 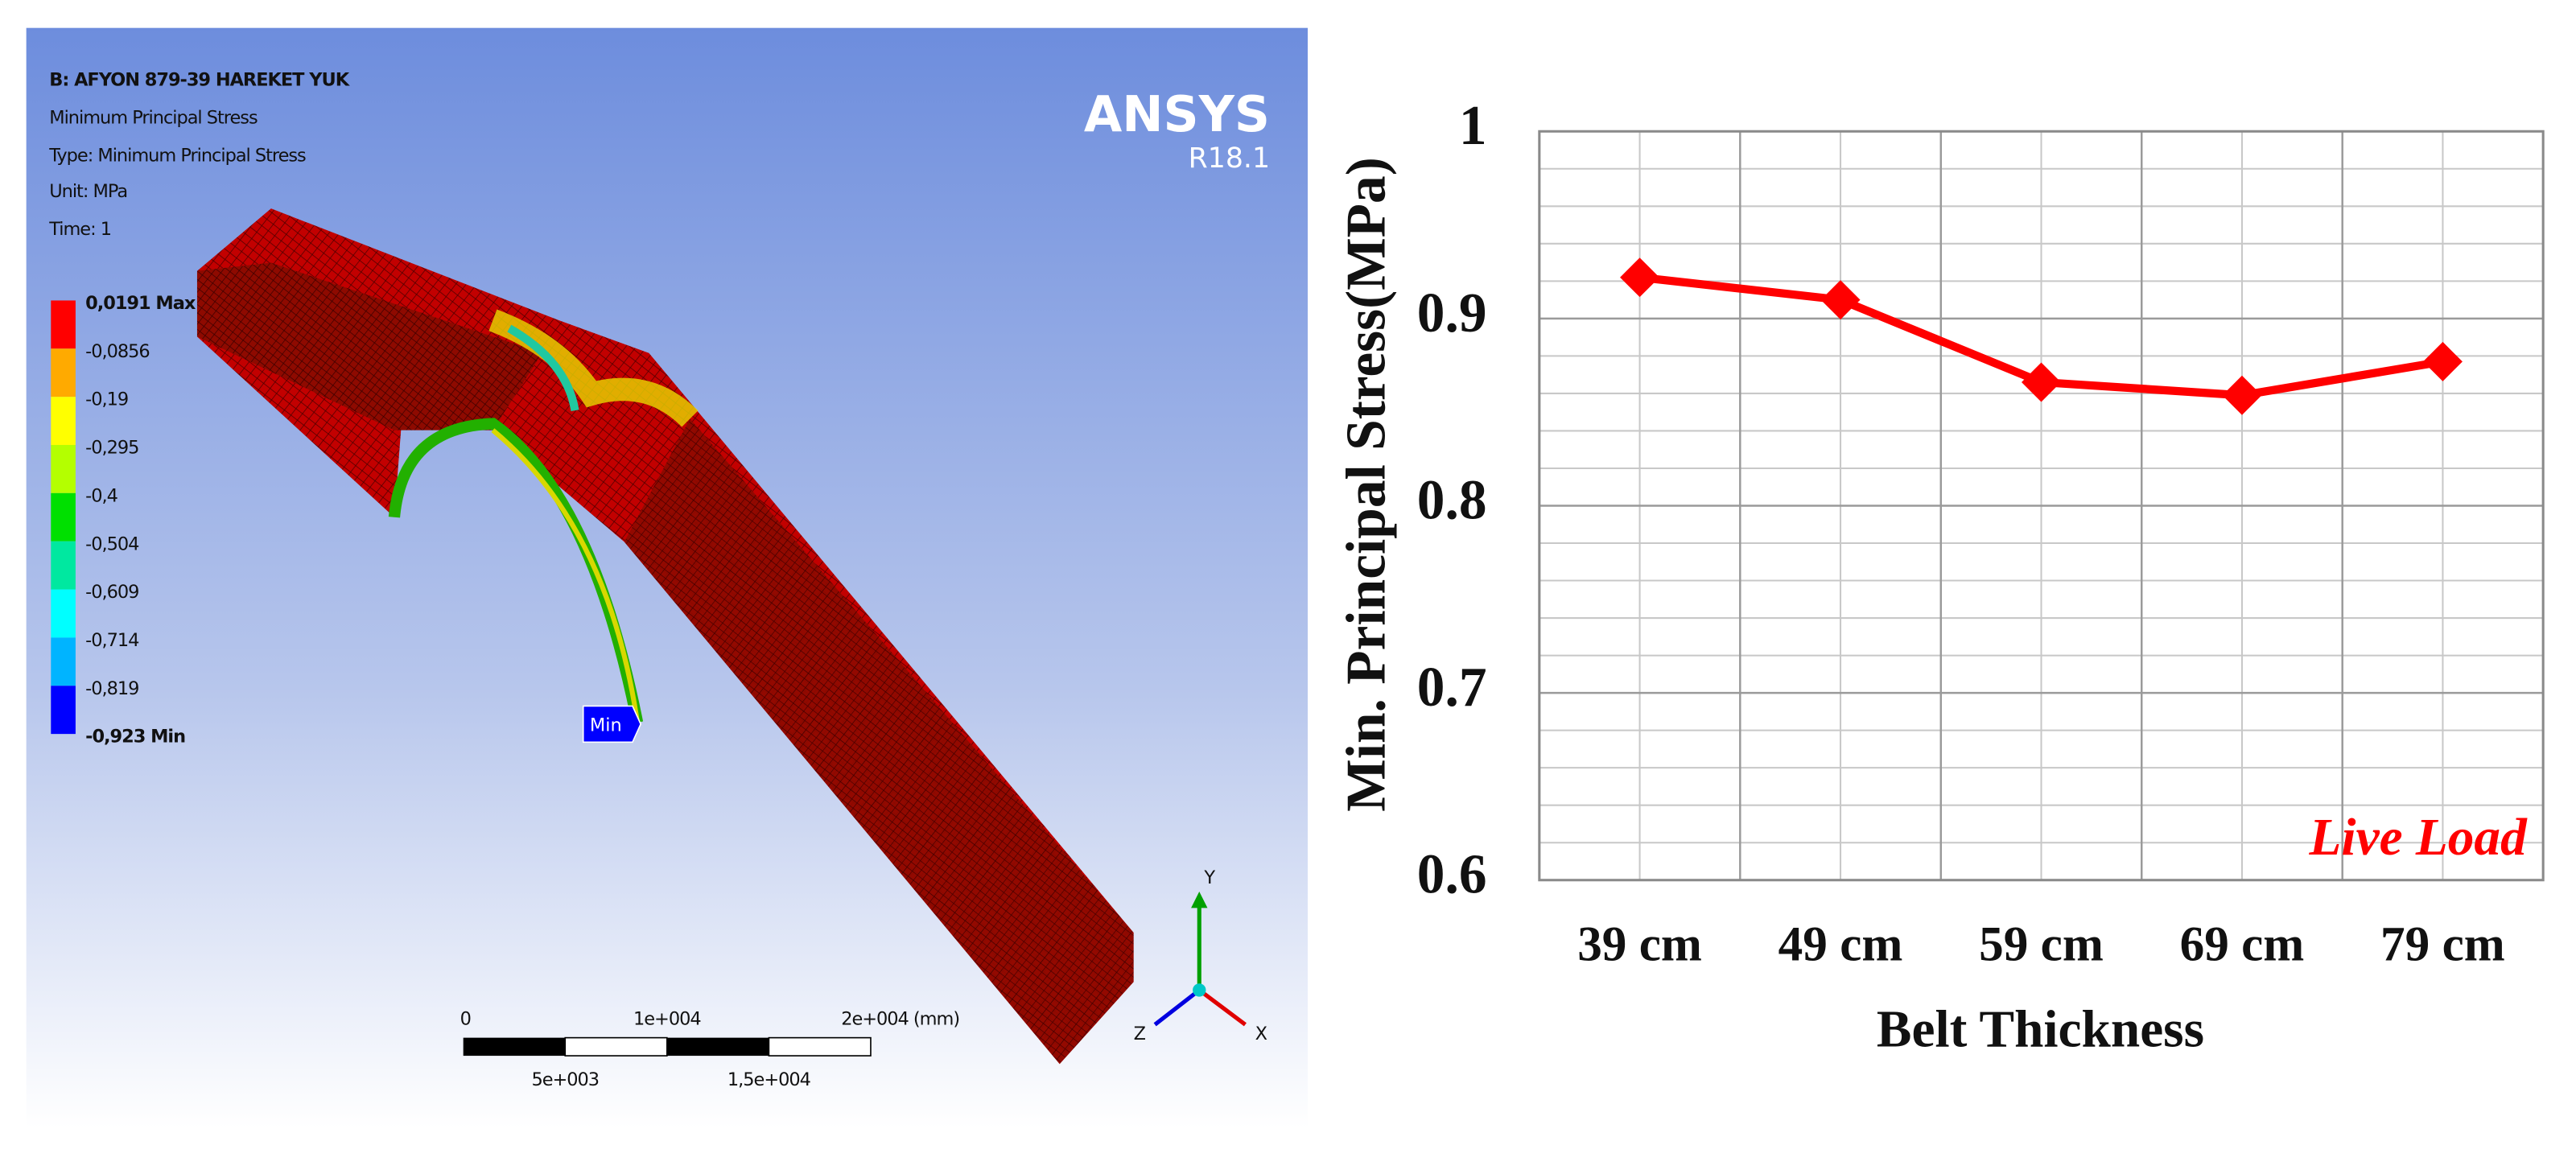 I want to click on legend-label: -0,714, so click(x=112, y=640).